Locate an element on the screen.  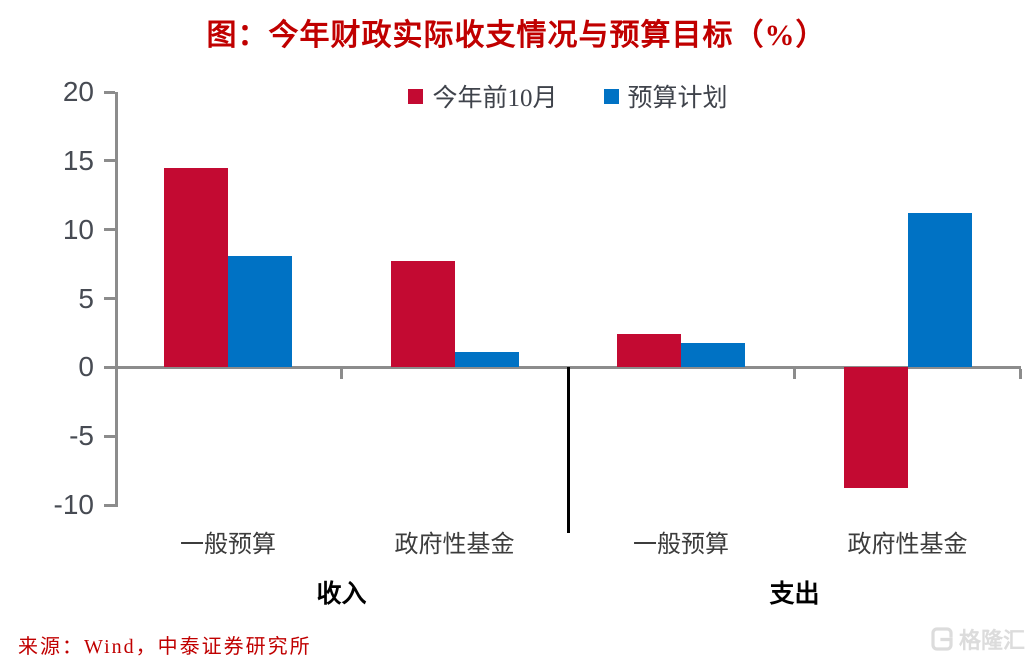
bar-series1-cat2 is located at coordinates (713, 355).